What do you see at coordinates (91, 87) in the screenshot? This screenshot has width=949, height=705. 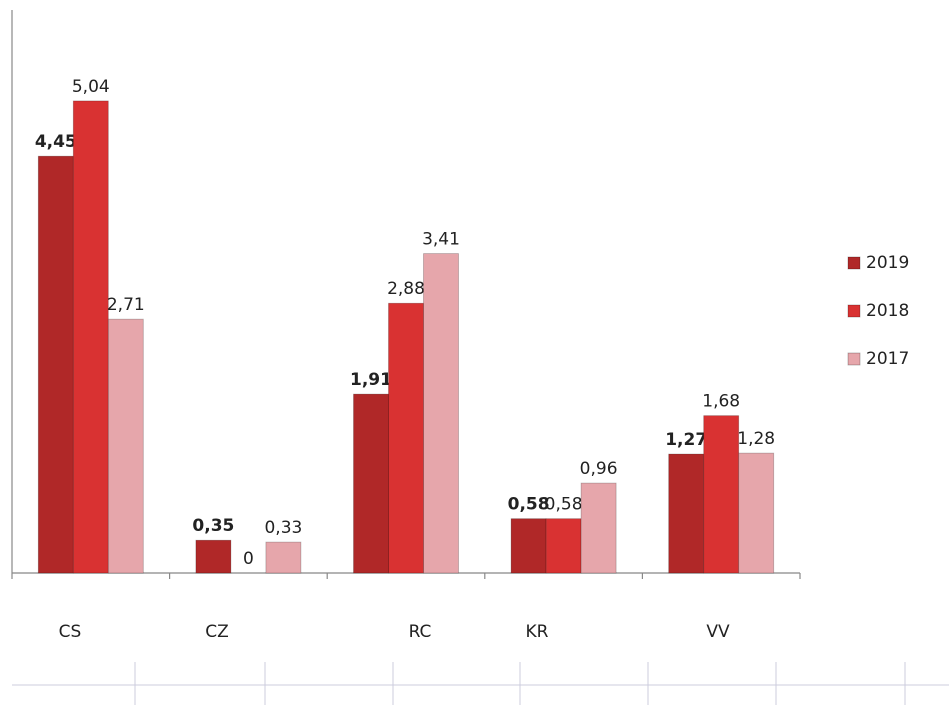 I see `data-label: 5,04` at bounding box center [91, 87].